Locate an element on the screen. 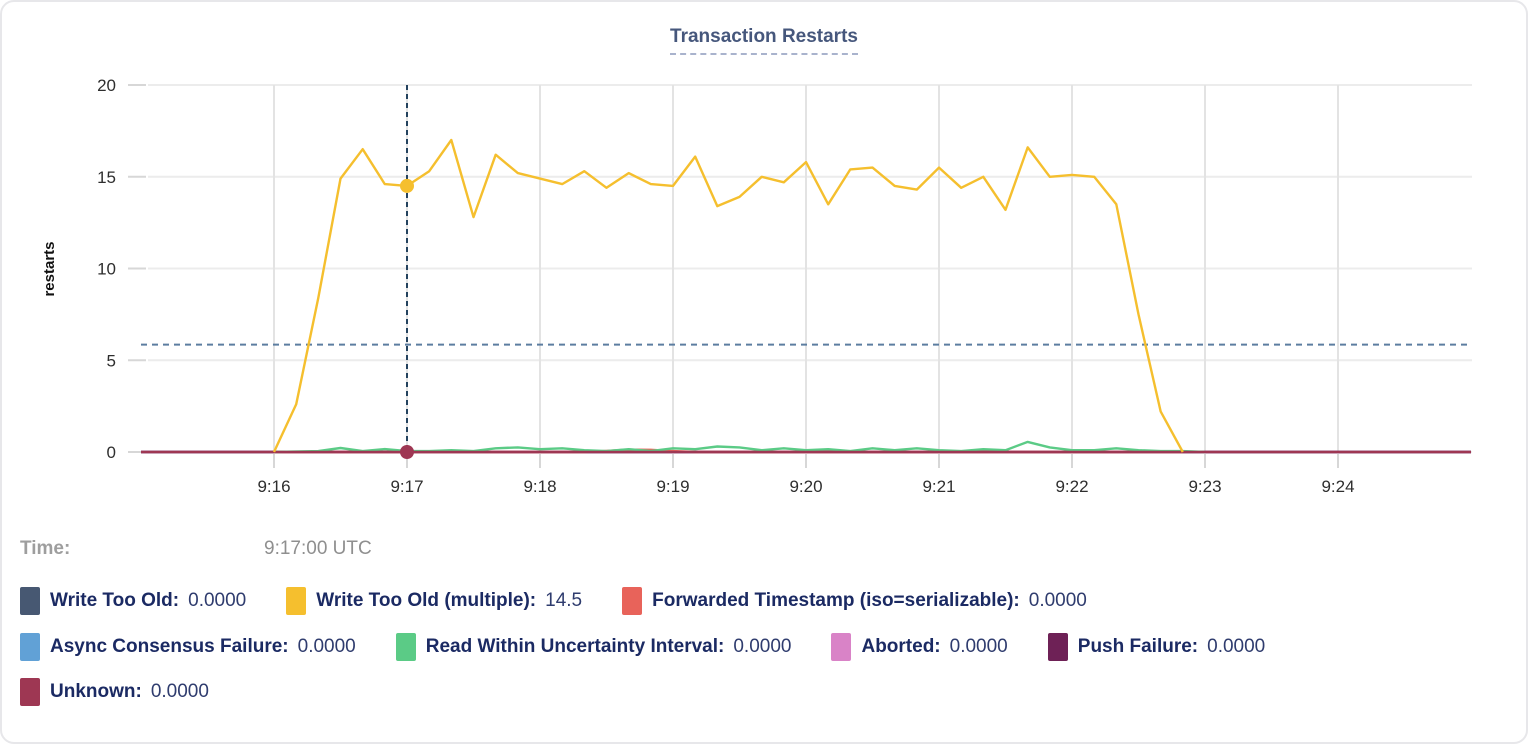  y-axis-label: restarts is located at coordinates (49, 268).